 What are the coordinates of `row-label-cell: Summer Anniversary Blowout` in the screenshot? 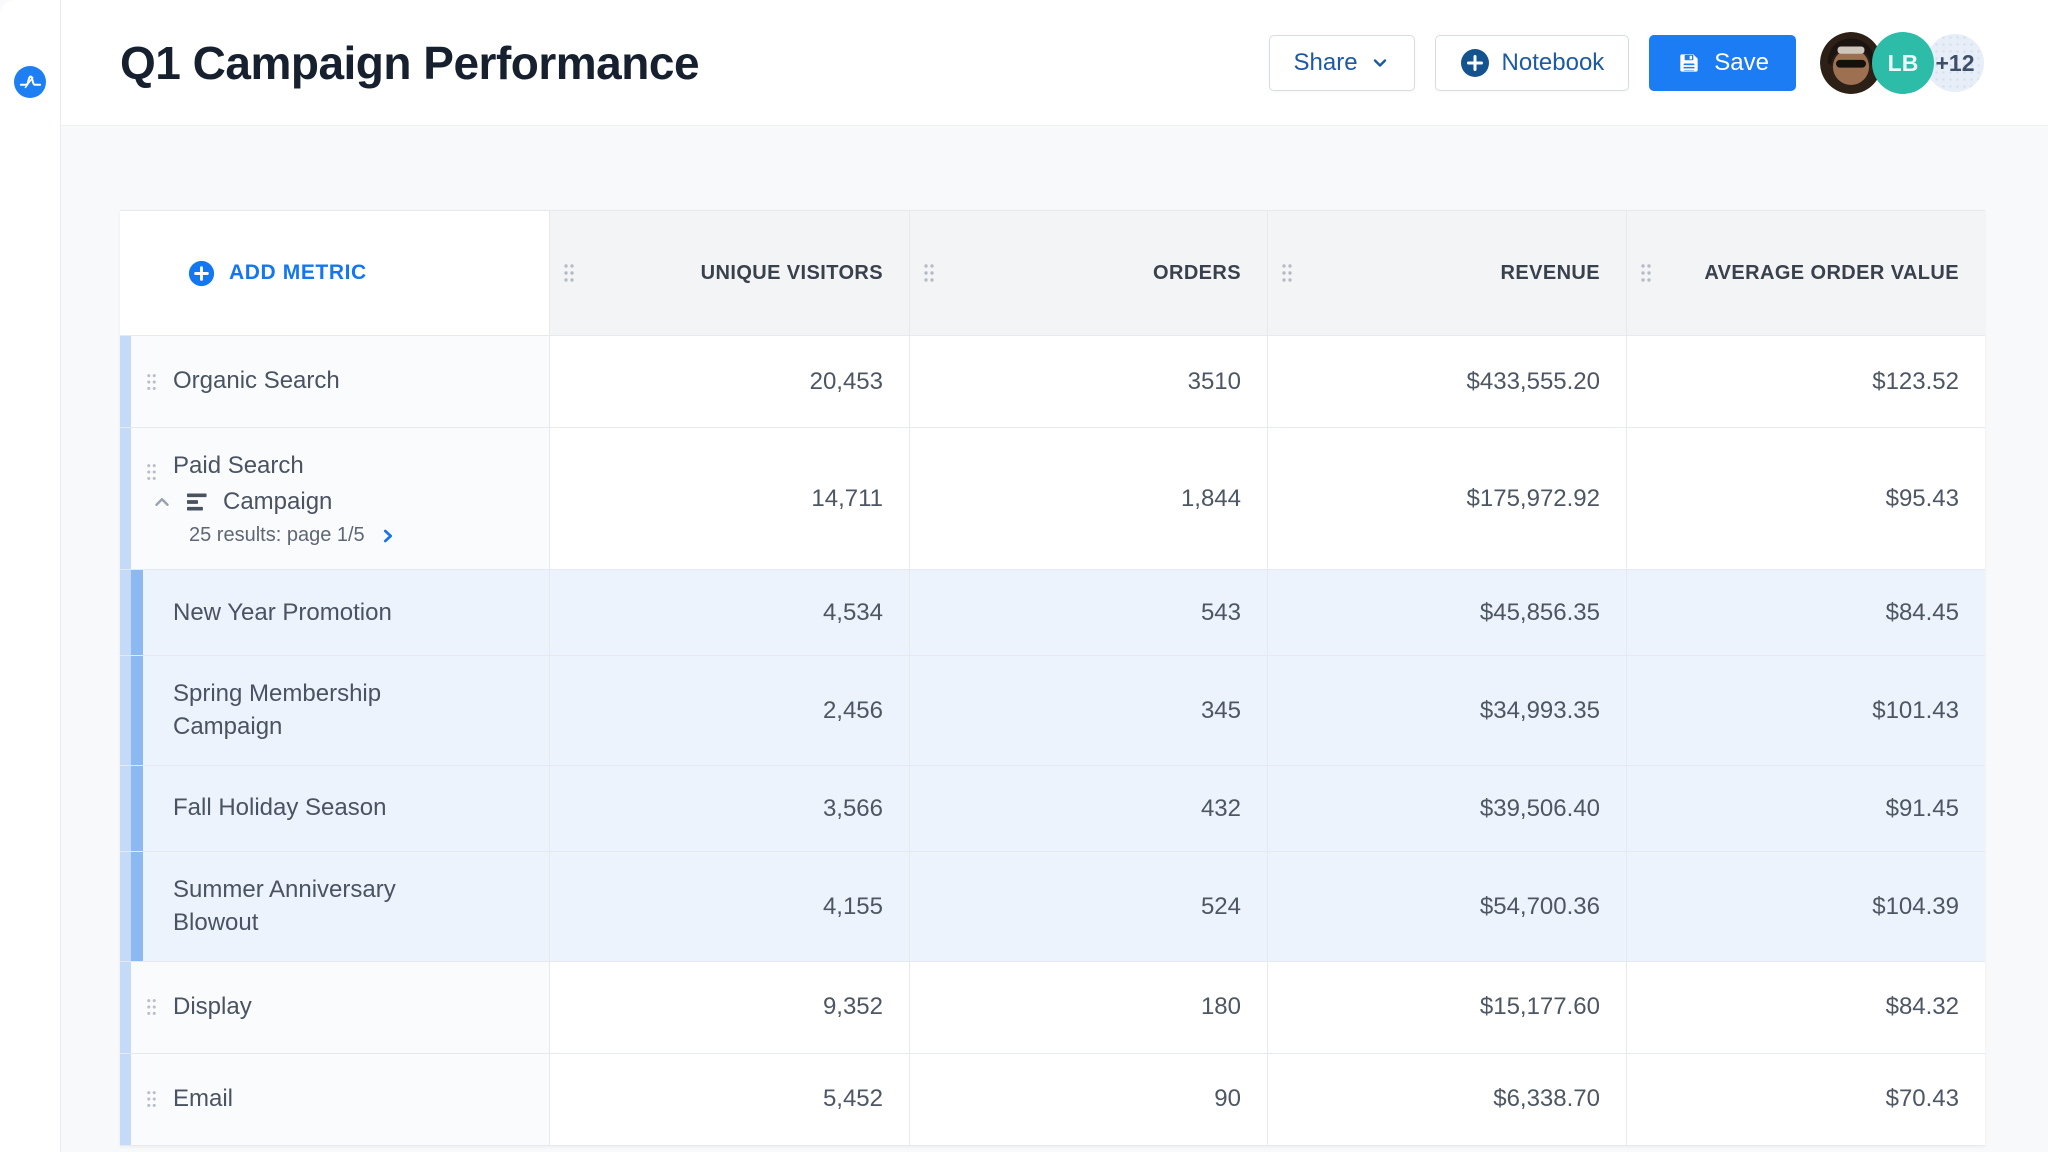 It's located at (335, 906).